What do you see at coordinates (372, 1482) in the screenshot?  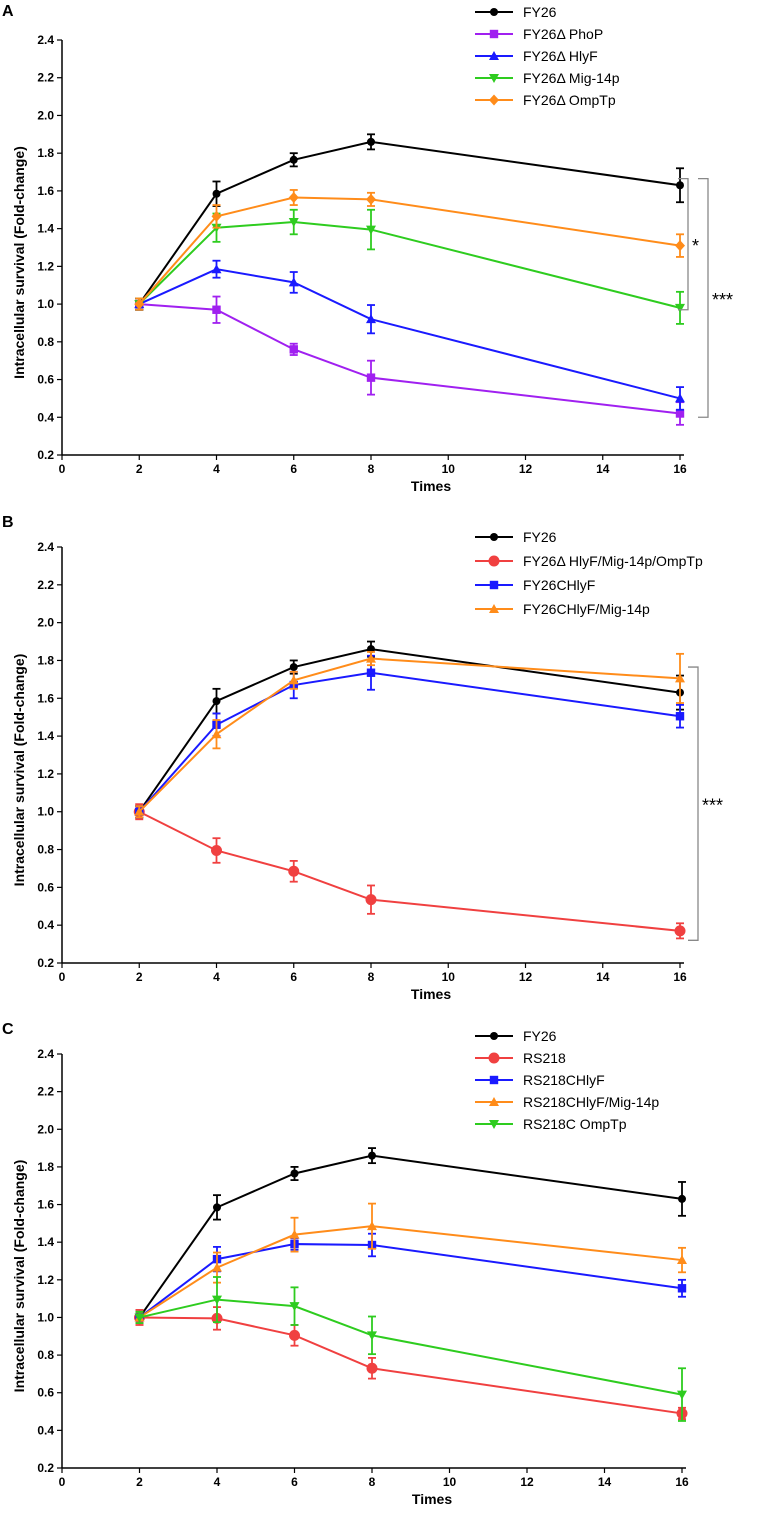 I see `x-tick-label: 8` at bounding box center [372, 1482].